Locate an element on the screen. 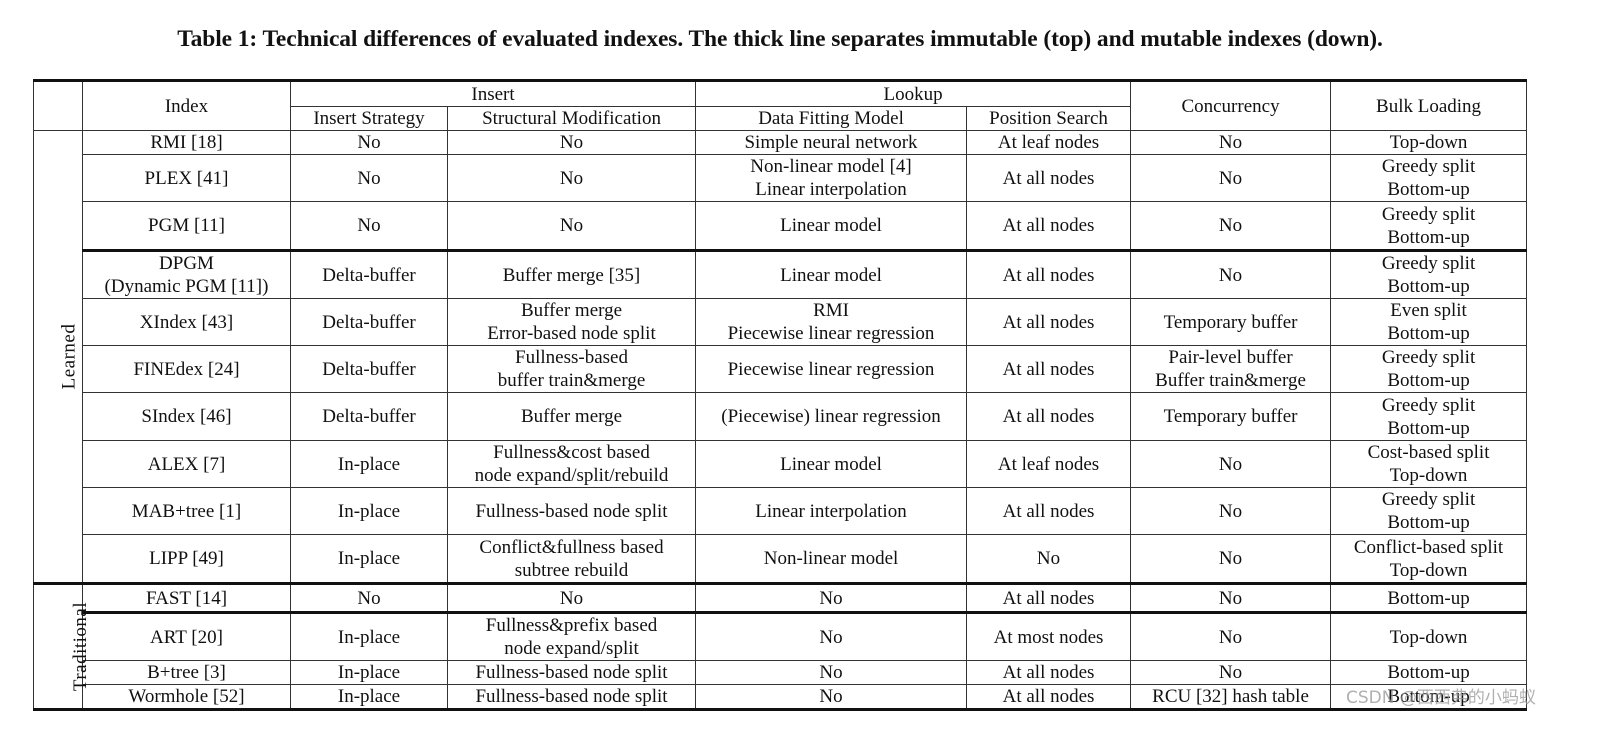 This screenshot has height=735, width=1612. cell-text: LIPP [49] is located at coordinates (186, 558).